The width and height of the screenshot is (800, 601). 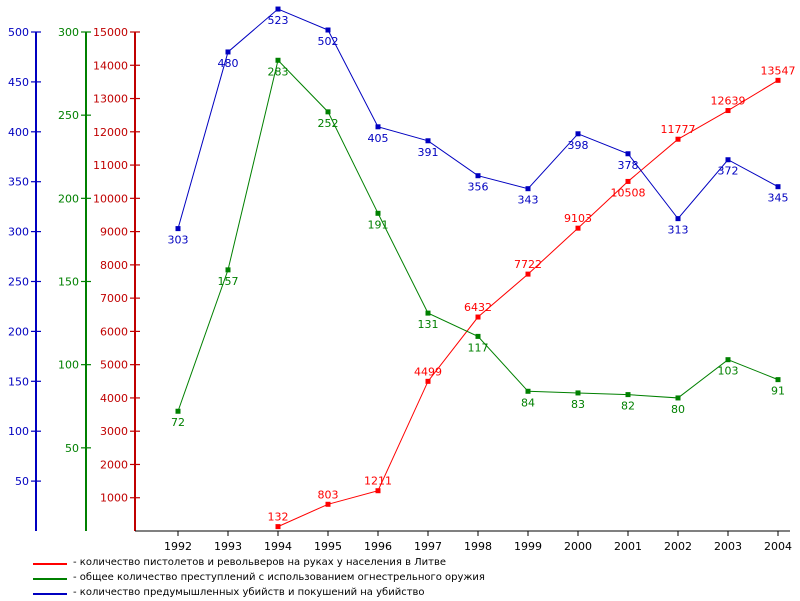 What do you see at coordinates (478, 187) in the screenshot?
I see `blue-data-label: 356` at bounding box center [478, 187].